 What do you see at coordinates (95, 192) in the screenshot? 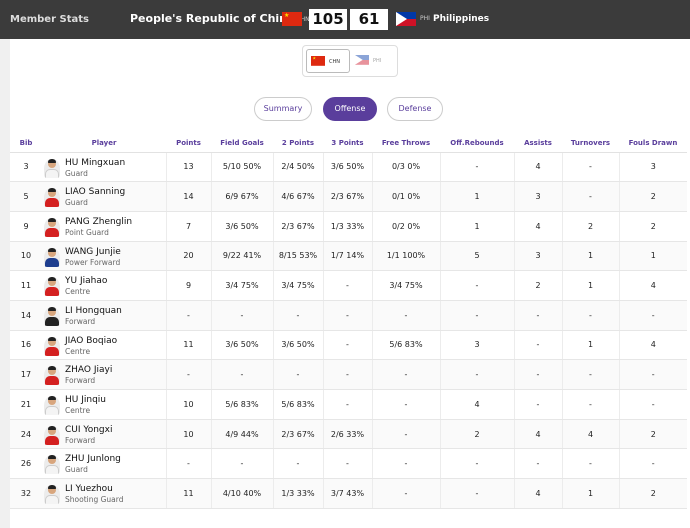
I see `player-name: LIAO Sanning` at bounding box center [95, 192].